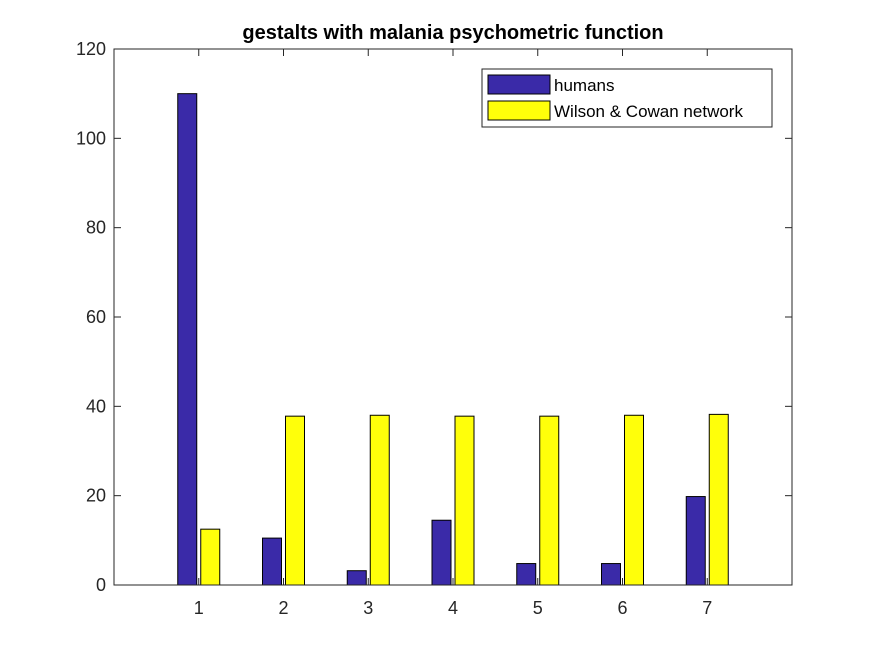  What do you see at coordinates (283, 608) in the screenshot?
I see `x-tick-label: 2` at bounding box center [283, 608].